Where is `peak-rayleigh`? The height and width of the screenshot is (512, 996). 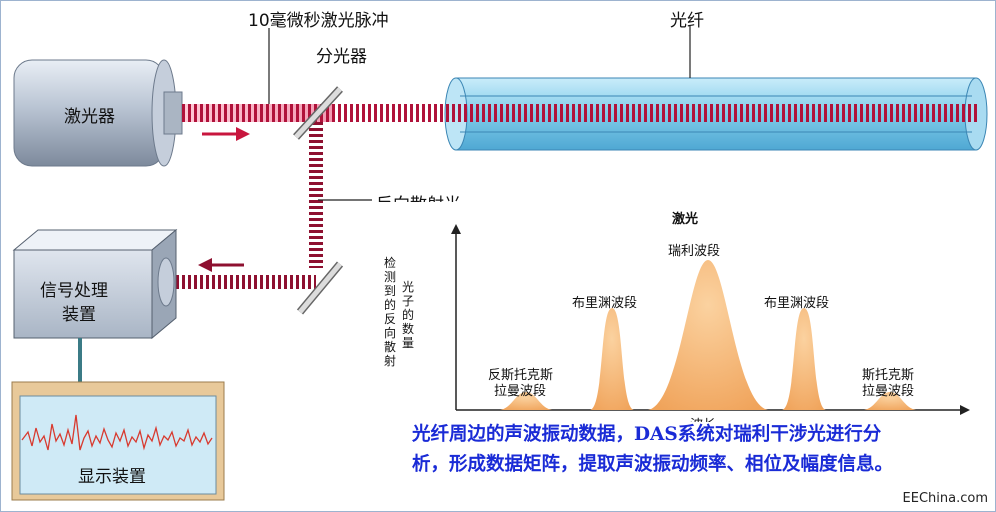 peak-rayleigh is located at coordinates (708, 335).